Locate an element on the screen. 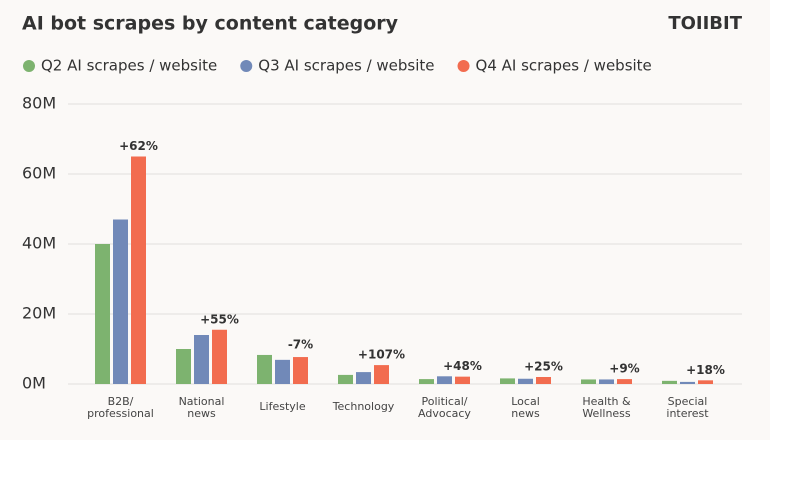  x-tick-label: Special interest is located at coordinates (687, 407).